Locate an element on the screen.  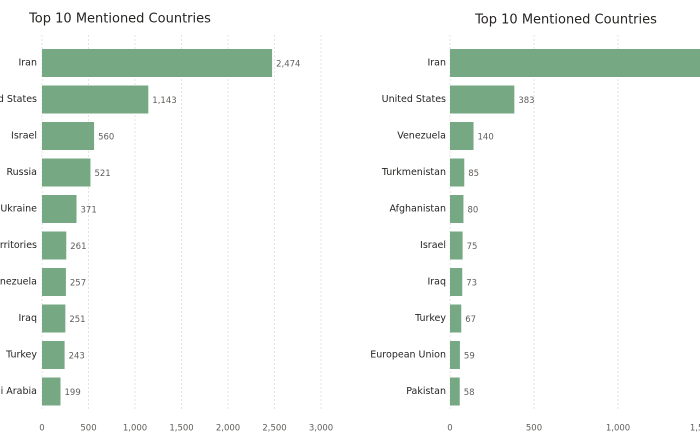
y-tick-label: erritories is located at coordinates (18, 245).